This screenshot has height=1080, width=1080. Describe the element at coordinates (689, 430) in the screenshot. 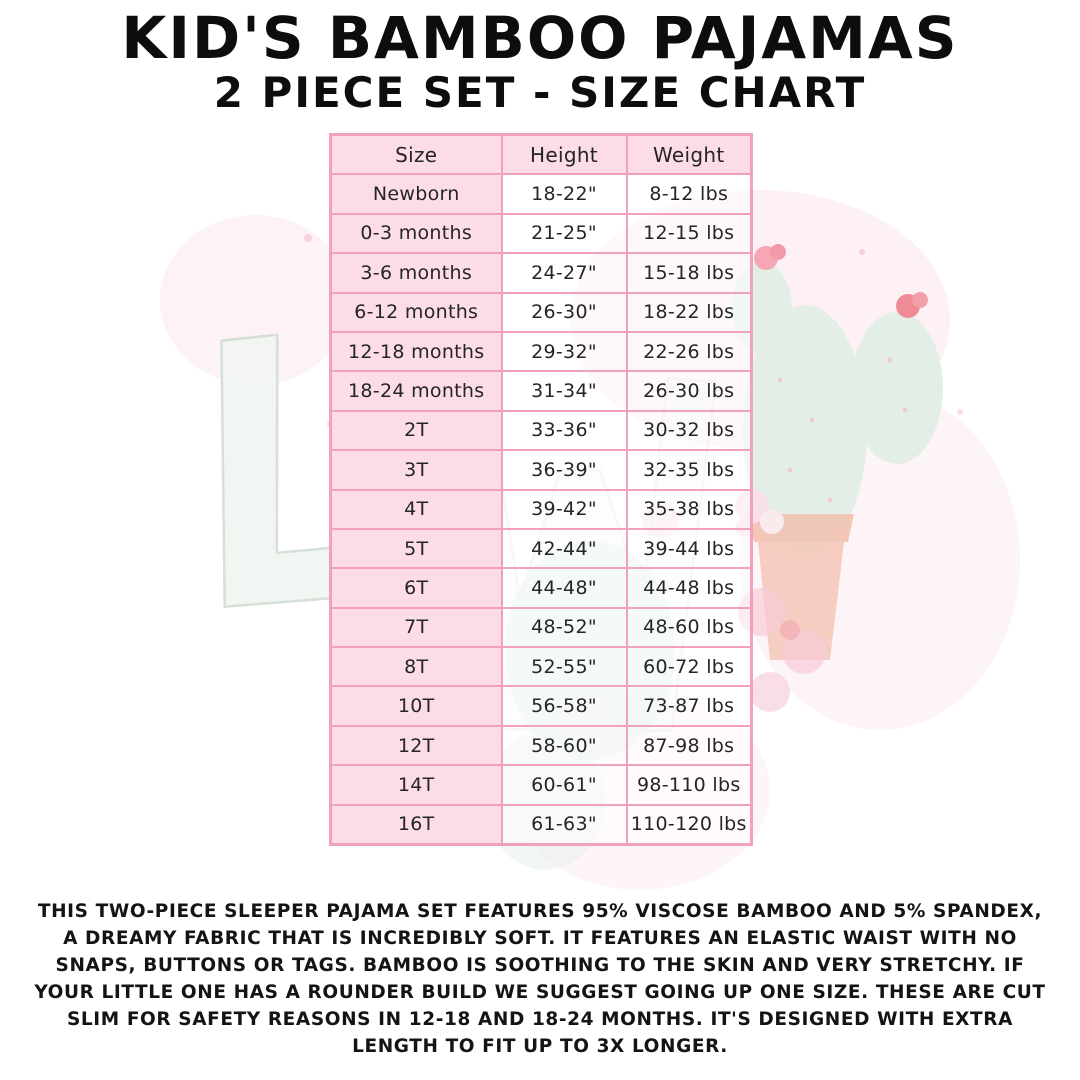

I see `cell-weight: 30-32 lbs` at that location.